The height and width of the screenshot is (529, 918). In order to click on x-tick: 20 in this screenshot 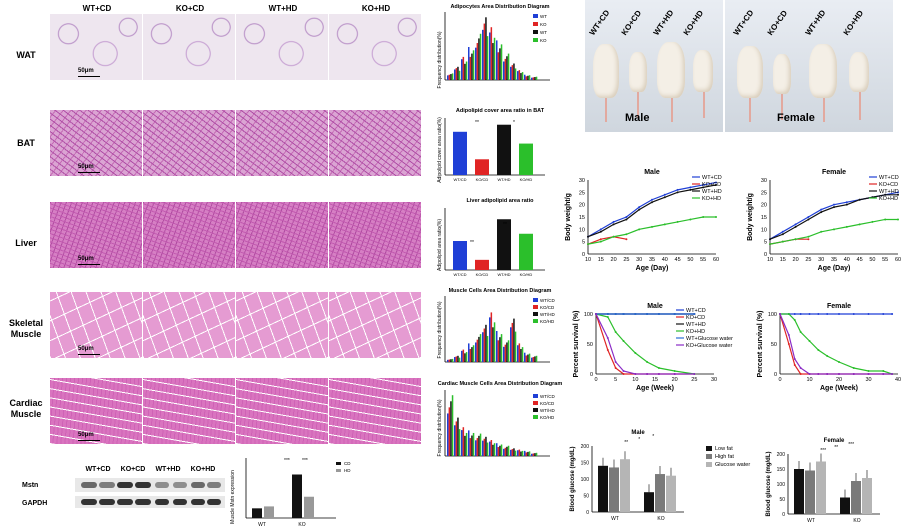, I will do `click(614, 260)`.